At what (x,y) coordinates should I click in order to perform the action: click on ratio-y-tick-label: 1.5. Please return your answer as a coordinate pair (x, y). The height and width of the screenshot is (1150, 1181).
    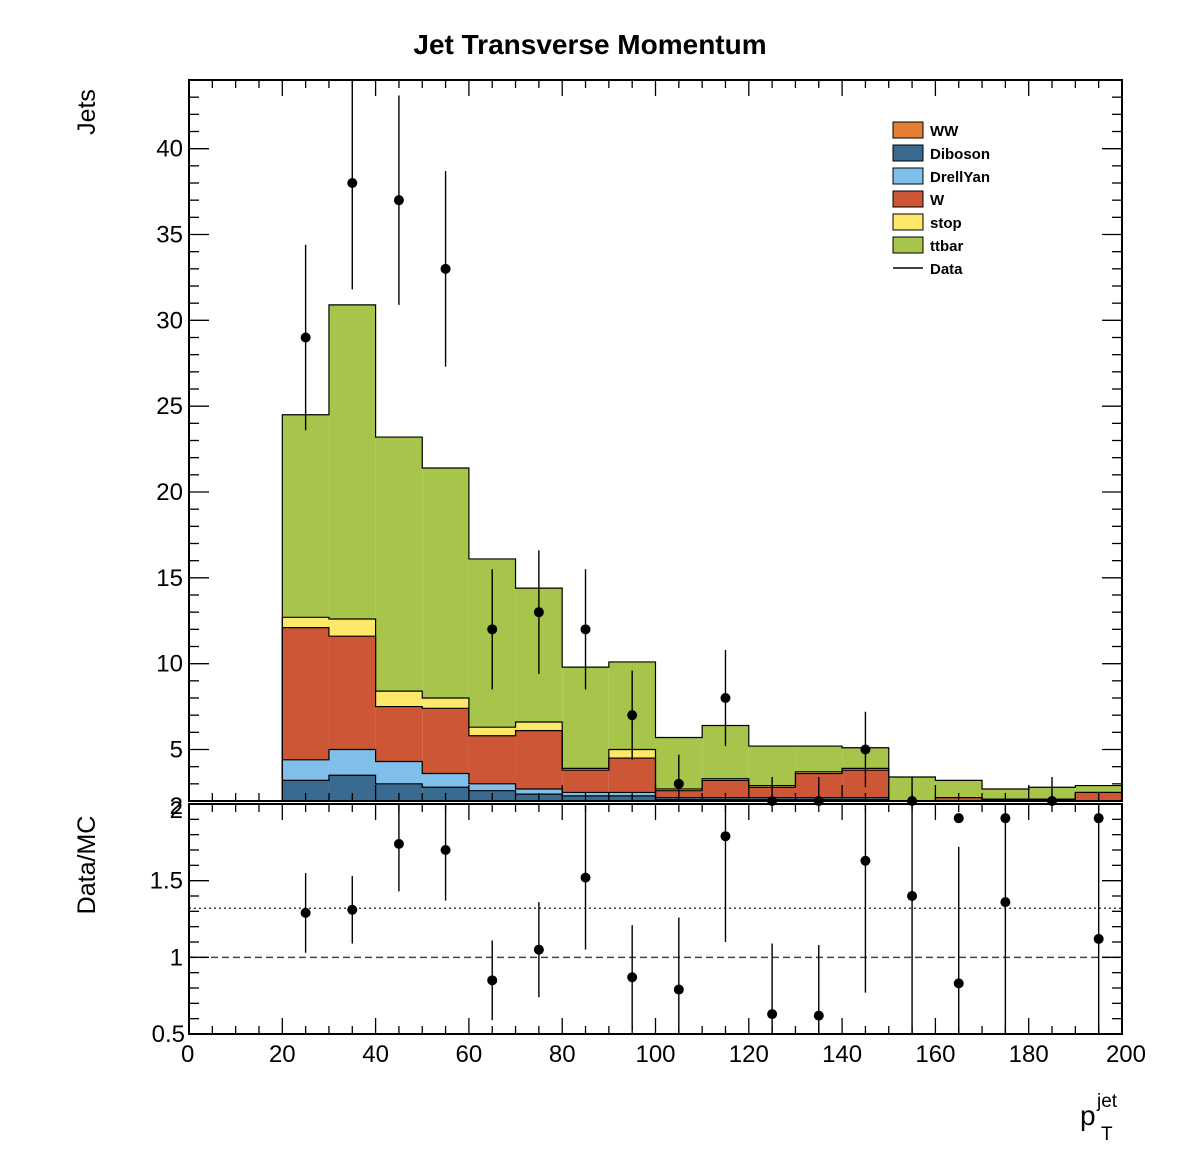
    Looking at the image, I should click on (166, 881).